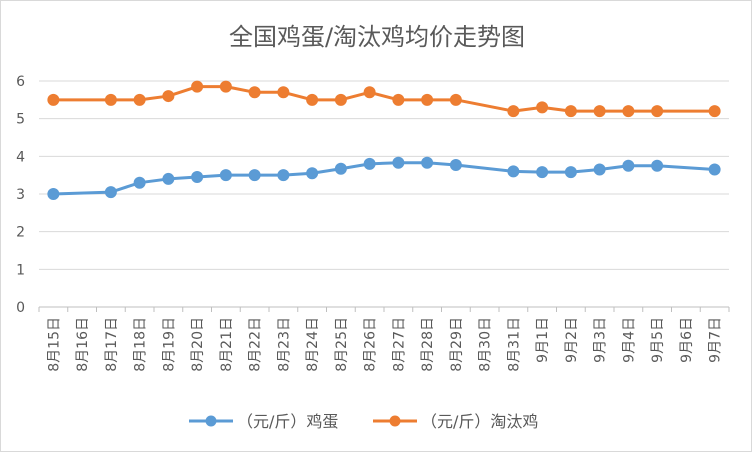 This screenshot has height=455, width=752. What do you see at coordinates (20, 157) in the screenshot?
I see `y-tick-label: 4` at bounding box center [20, 157].